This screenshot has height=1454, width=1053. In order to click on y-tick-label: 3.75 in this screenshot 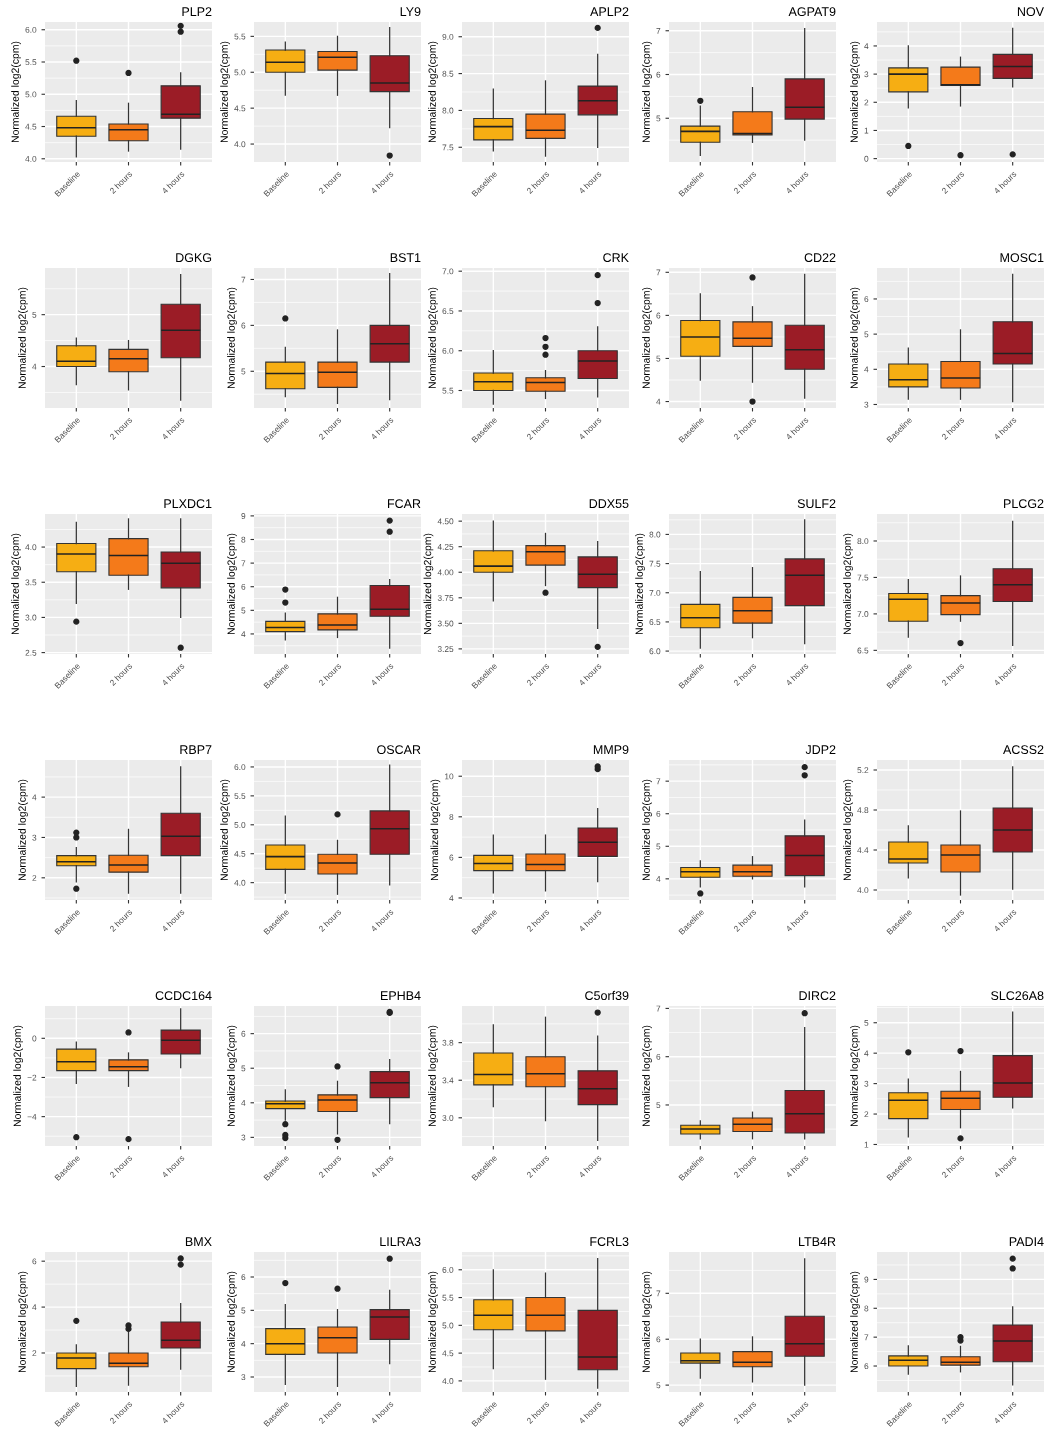, I will do `click(445, 598)`.